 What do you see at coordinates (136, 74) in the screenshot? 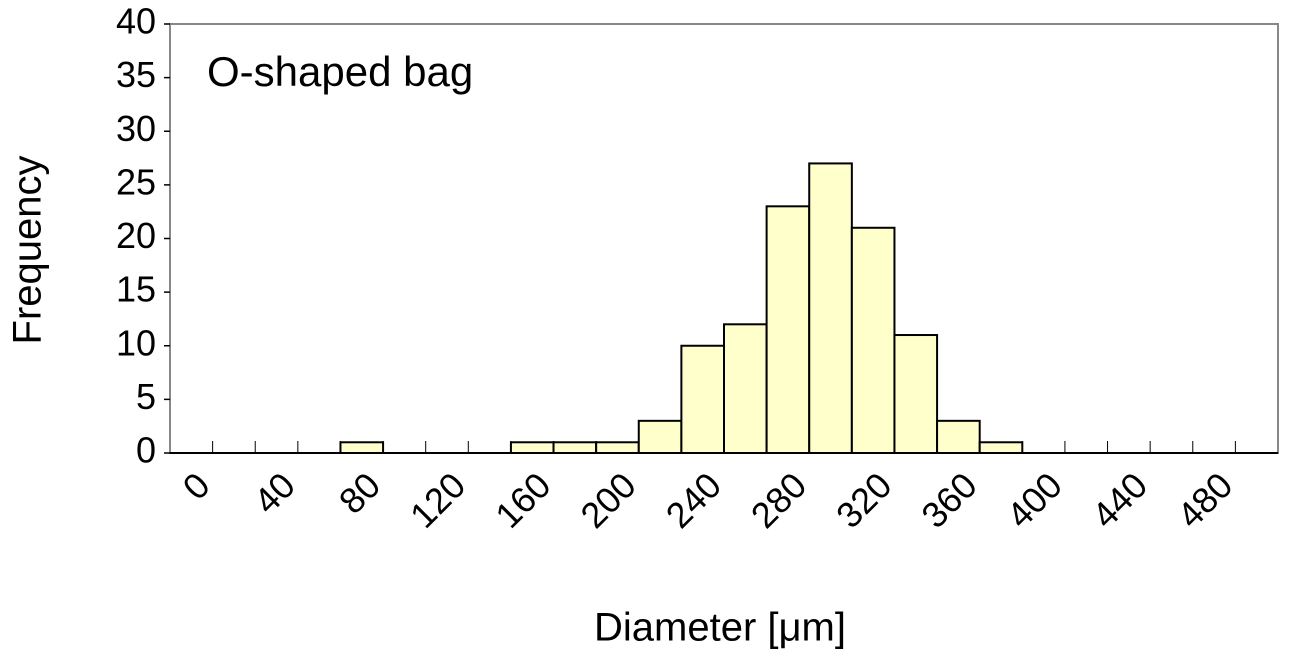
I see `y-tick-label: 35` at bounding box center [136, 74].